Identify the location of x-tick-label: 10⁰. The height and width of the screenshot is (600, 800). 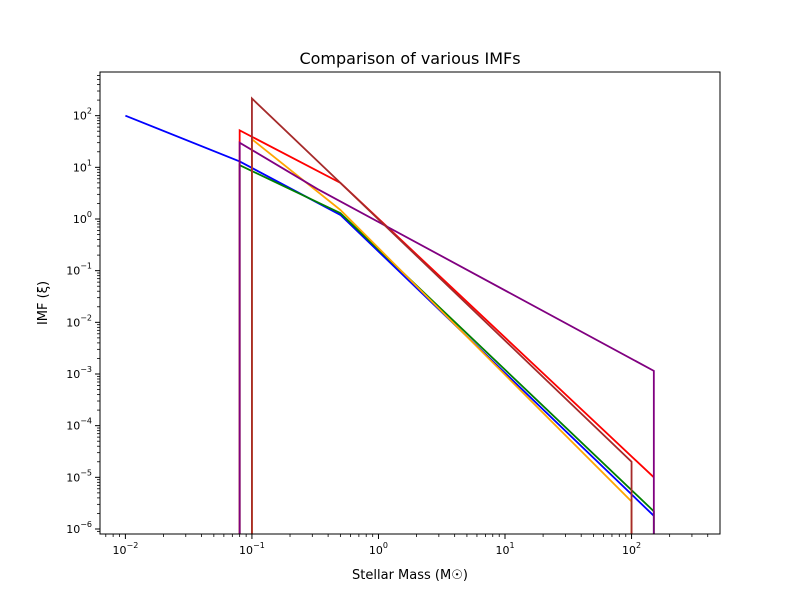
(378, 549).